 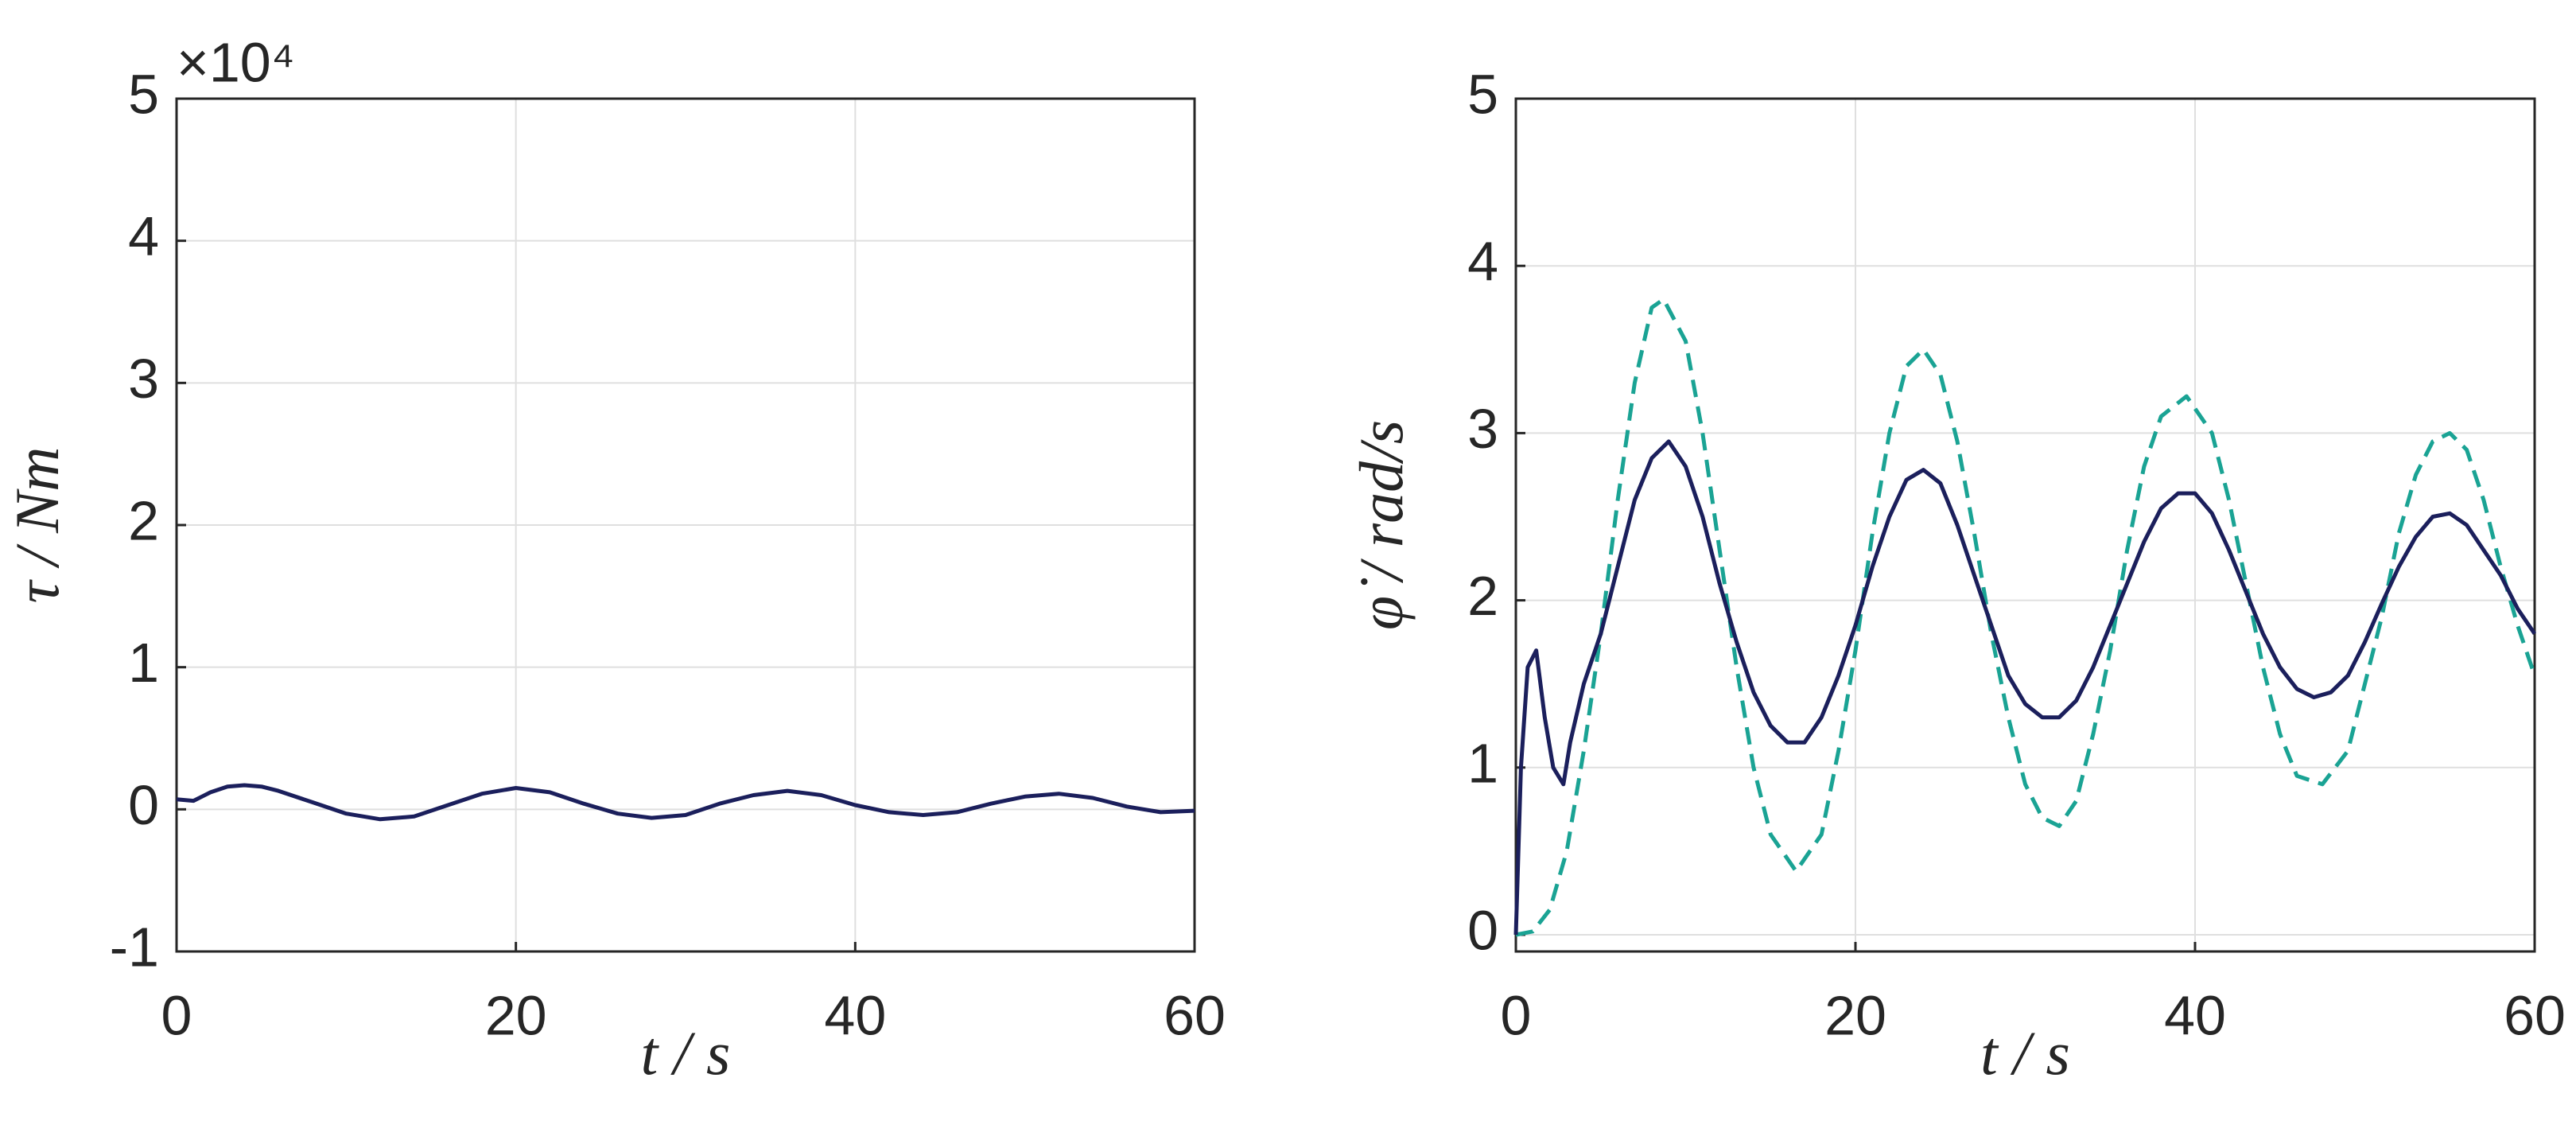 What do you see at coordinates (1381, 525) in the screenshot?
I see `y-axis-label: φ̇ / rad/s` at bounding box center [1381, 525].